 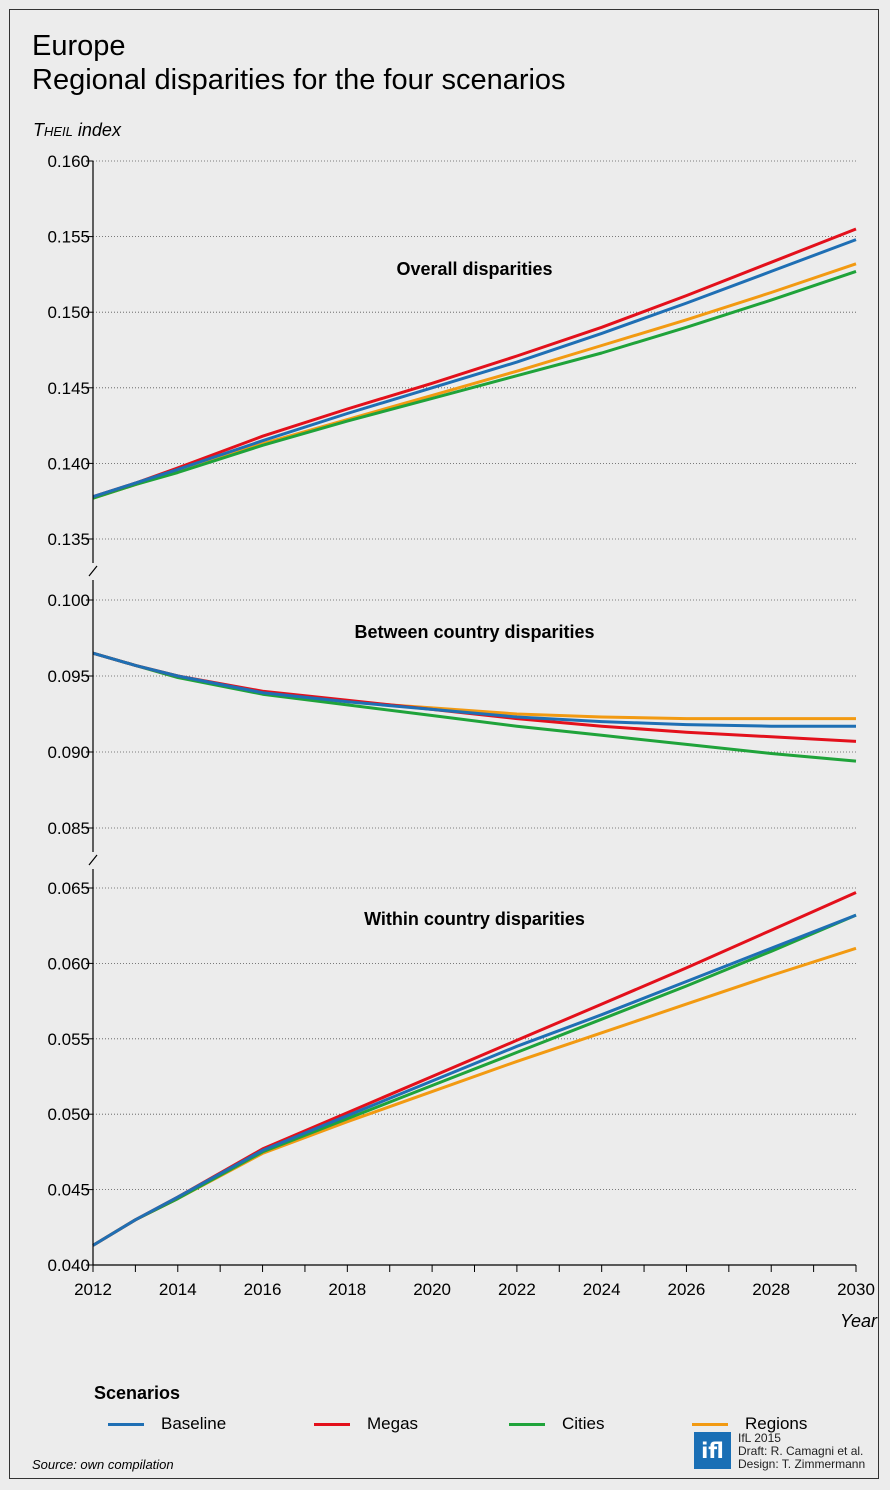 I want to click on legend-label-megas: Megas, so click(x=393, y=1423).